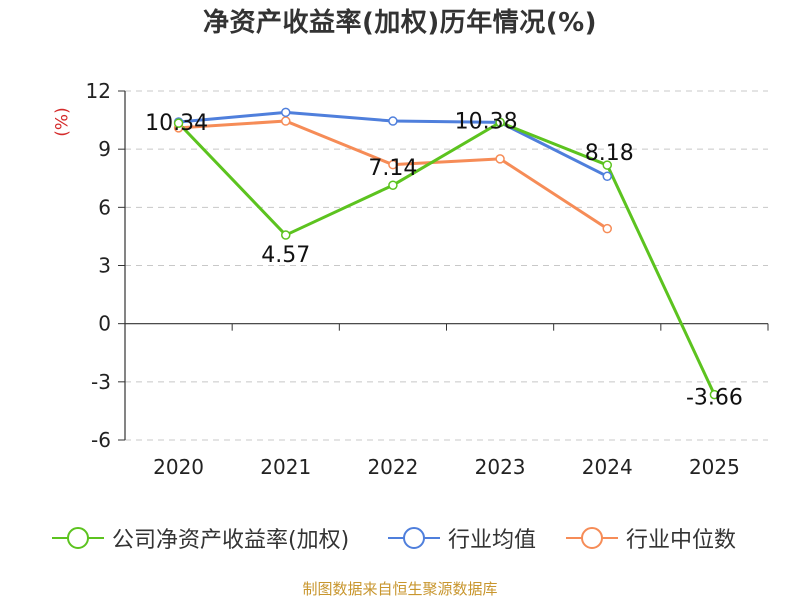 Image resolution: width=800 pixels, height=600 pixels. I want to click on legend: 公司净资产收益率(加权) 行业均值 行业中位数, so click(400, 538).